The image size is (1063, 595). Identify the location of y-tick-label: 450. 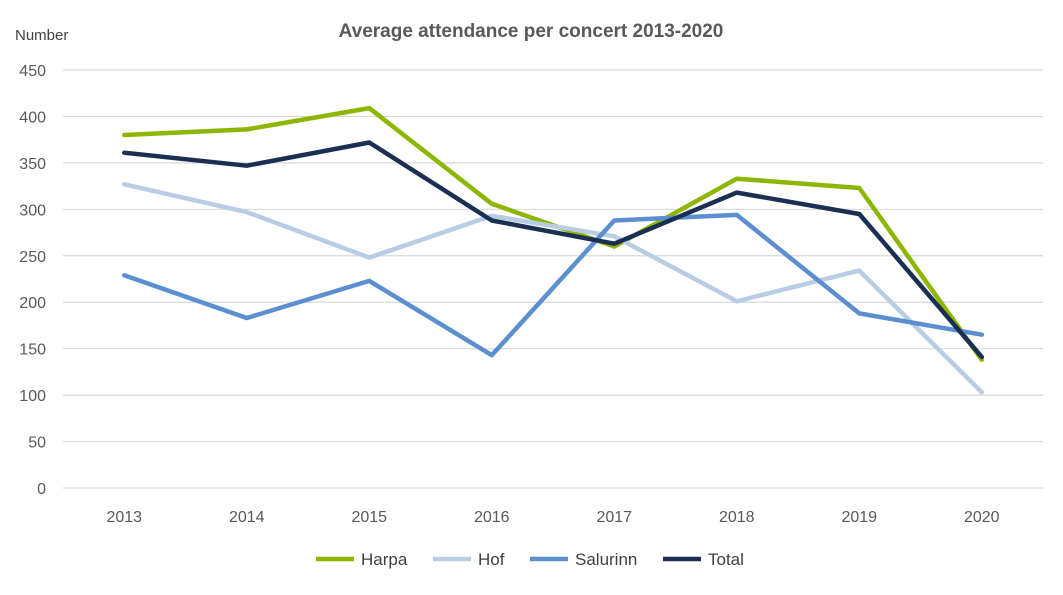
(32, 71).